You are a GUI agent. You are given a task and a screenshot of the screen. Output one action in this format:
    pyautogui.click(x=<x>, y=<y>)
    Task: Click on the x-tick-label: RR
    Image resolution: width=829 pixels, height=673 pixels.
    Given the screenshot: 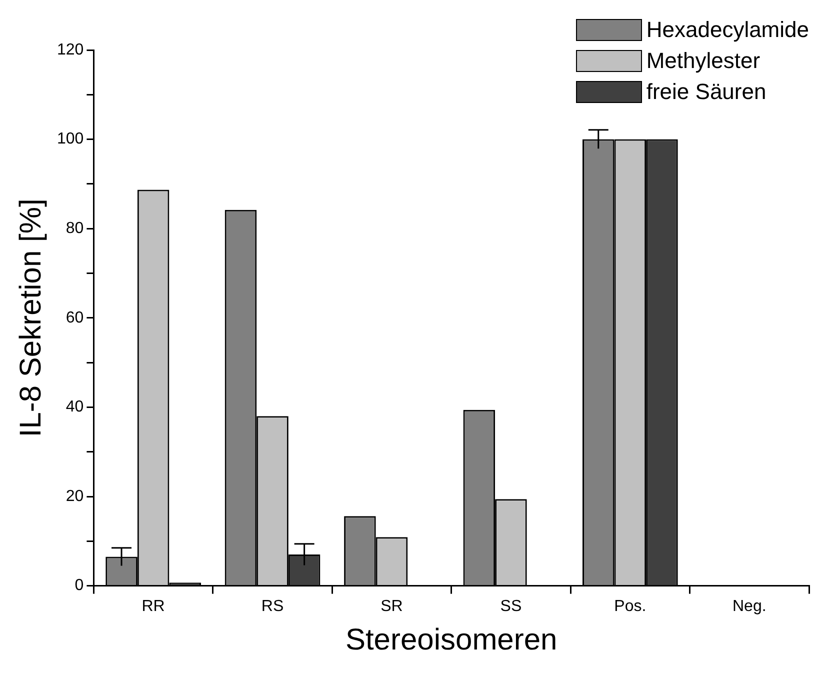 What is the action you would take?
    pyautogui.click(x=153, y=606)
    